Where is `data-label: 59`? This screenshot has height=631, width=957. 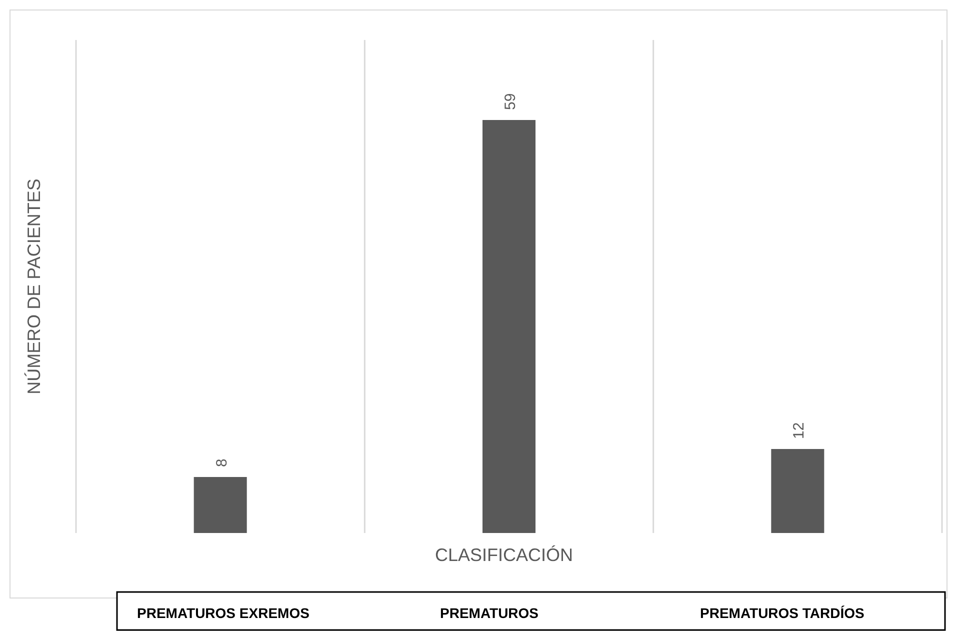 data-label: 59 is located at coordinates (510, 101).